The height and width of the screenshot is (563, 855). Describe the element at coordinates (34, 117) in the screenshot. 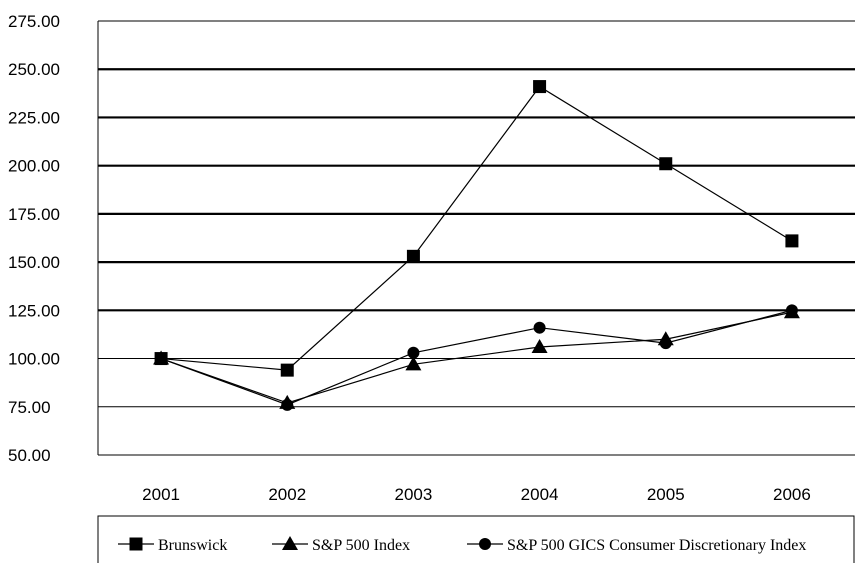

I see `y-tick-label: 225.00` at that location.